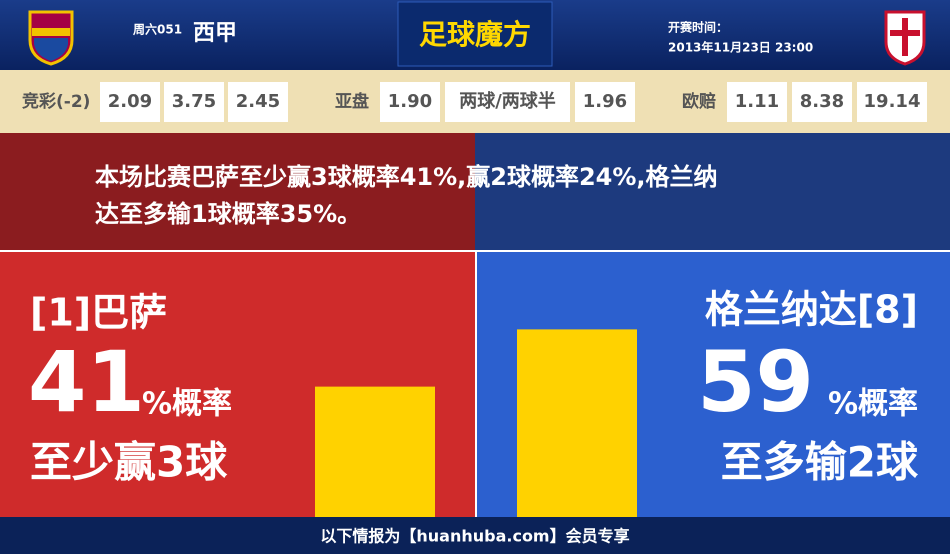 This screenshot has height=554, width=950. I want to click on summary-right, so click(712, 191).